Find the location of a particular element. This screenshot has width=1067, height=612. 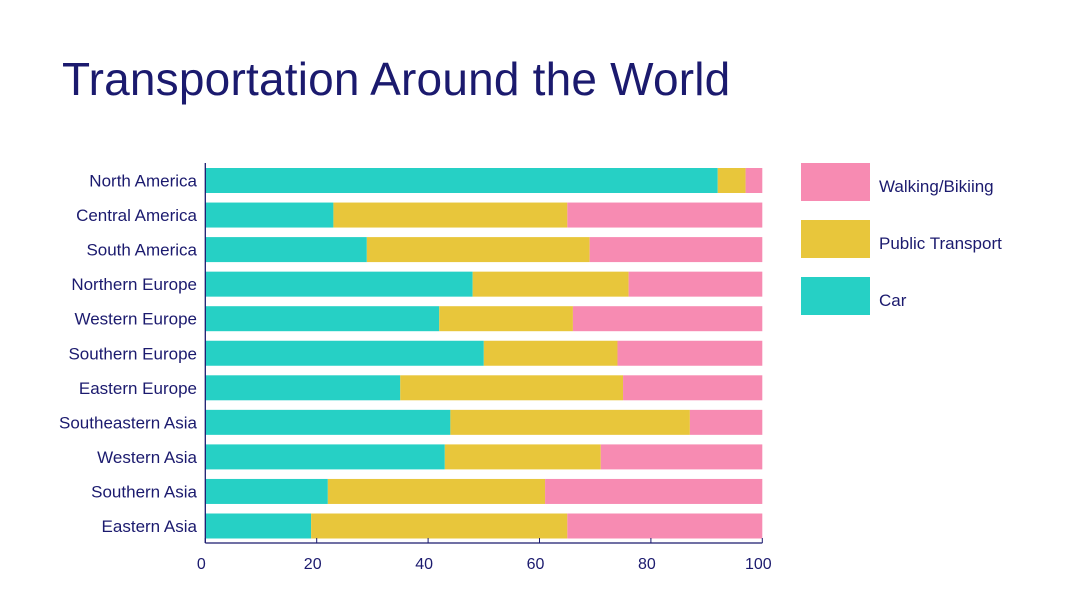

category-label: Eastern Europe is located at coordinates (138, 388).